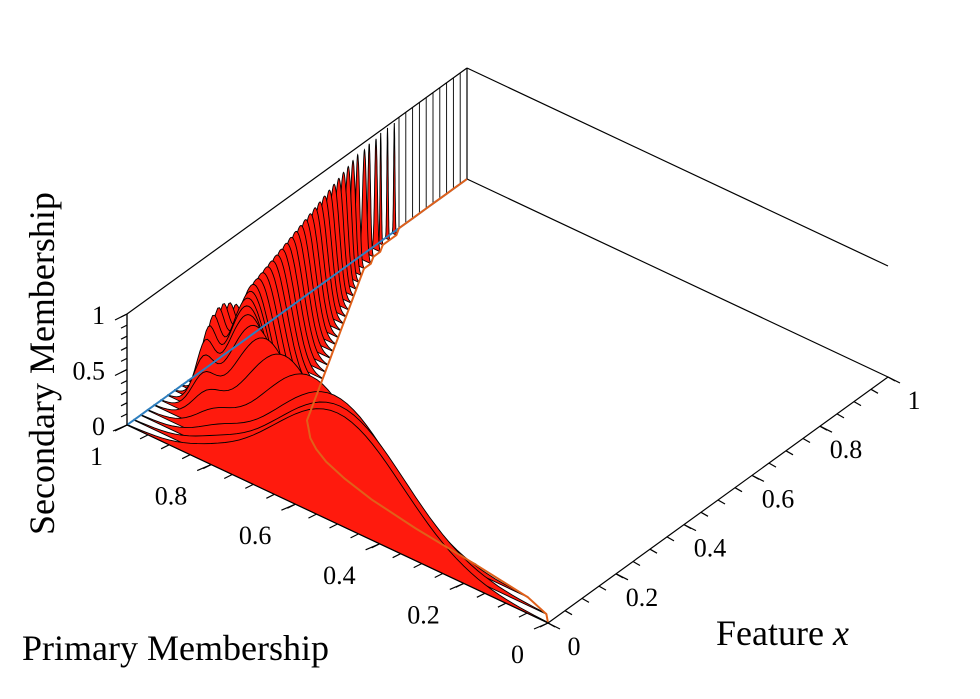 The width and height of the screenshot is (980, 699). I want to click on x-tick-label: 0.2, so click(642, 597).